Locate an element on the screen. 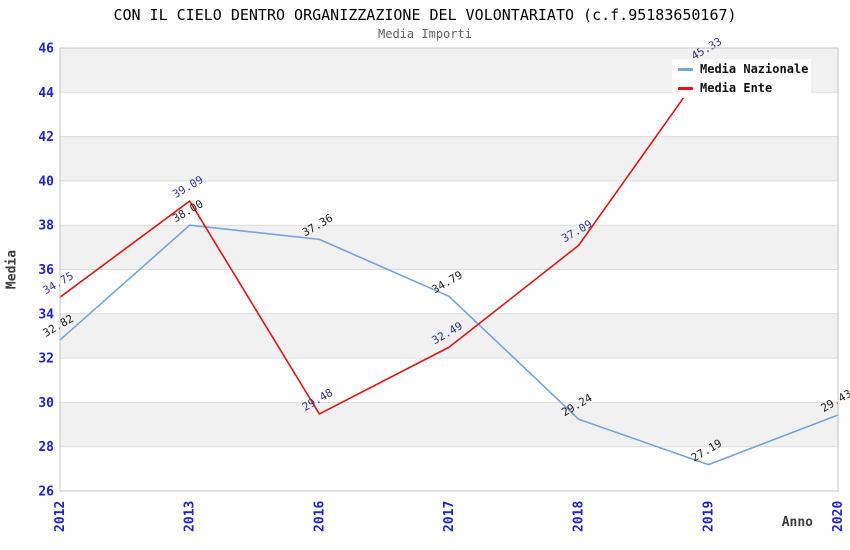  y-tick-label: 26 is located at coordinates (46, 492).